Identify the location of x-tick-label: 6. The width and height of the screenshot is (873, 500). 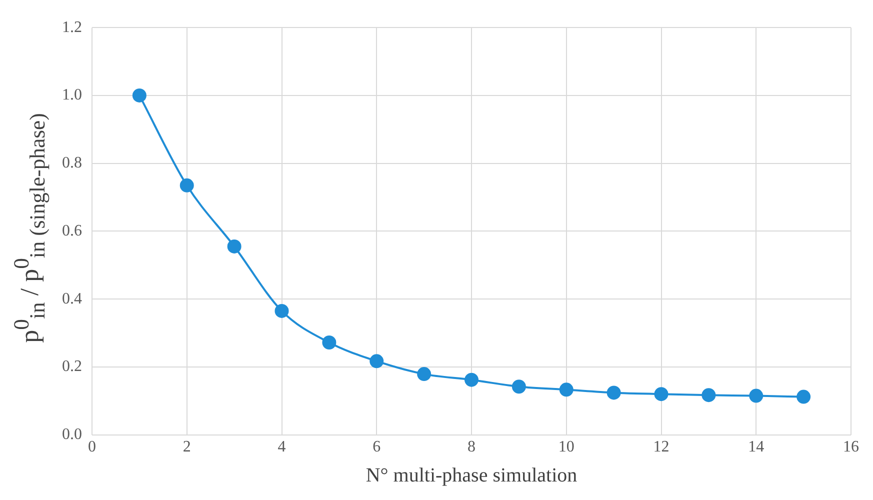
(376, 447).